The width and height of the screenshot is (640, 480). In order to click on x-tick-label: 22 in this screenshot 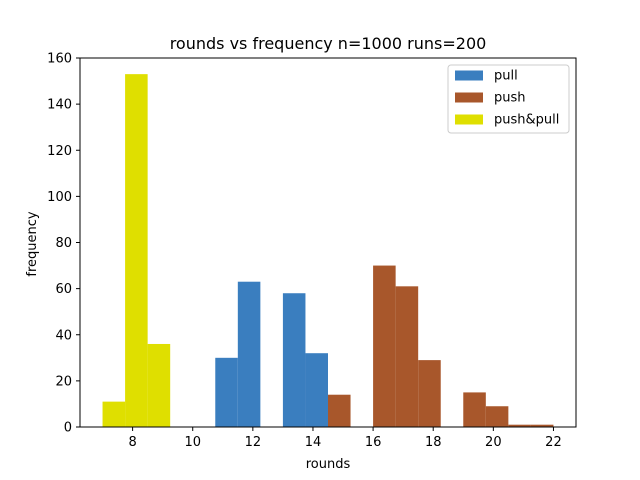, I will do `click(553, 442)`.